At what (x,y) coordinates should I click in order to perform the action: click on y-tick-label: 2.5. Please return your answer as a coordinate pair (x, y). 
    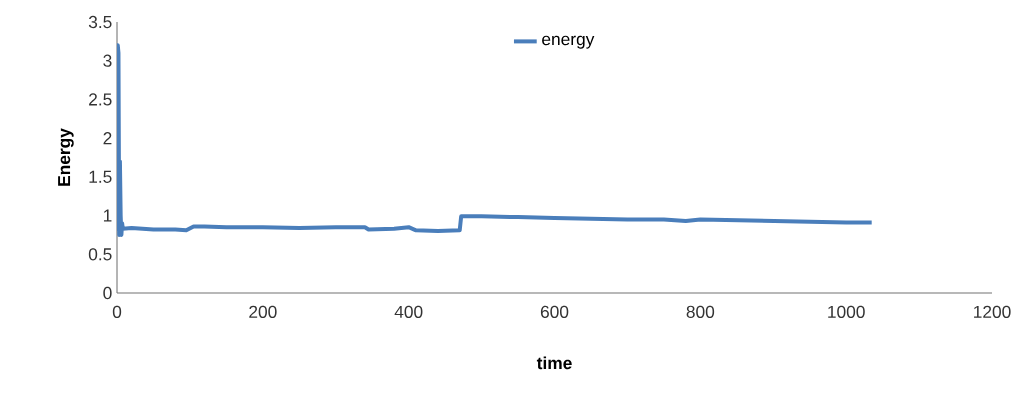
    Looking at the image, I should click on (100, 99).